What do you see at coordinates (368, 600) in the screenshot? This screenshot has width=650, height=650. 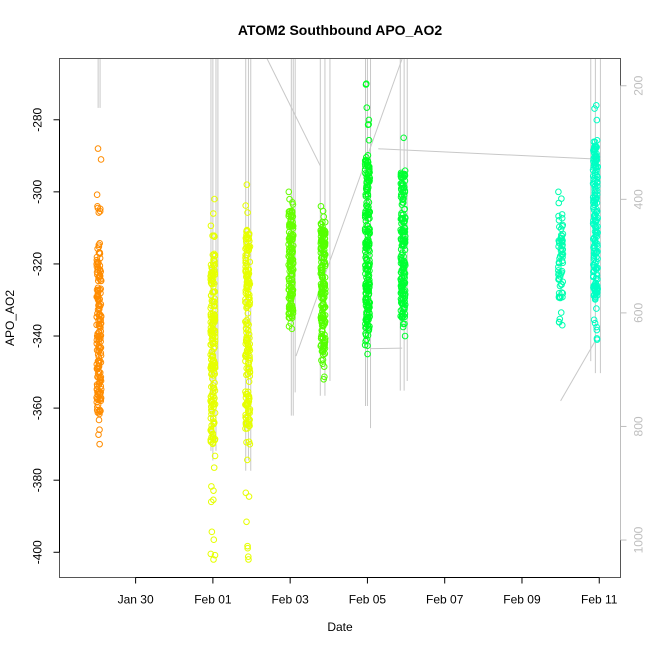 I see `x-tick-label: Feb 05` at bounding box center [368, 600].